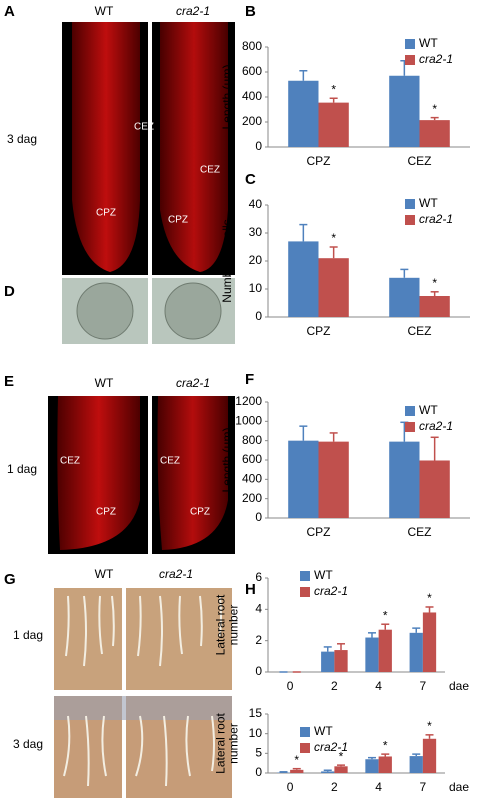  I want to click on image, so click(88, 639).